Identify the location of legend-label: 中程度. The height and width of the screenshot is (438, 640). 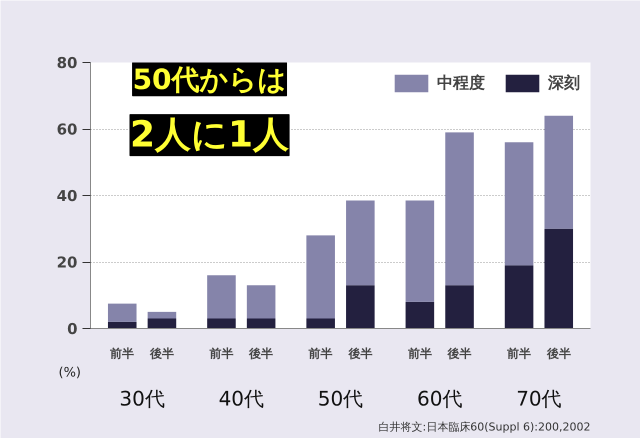
(461, 83).